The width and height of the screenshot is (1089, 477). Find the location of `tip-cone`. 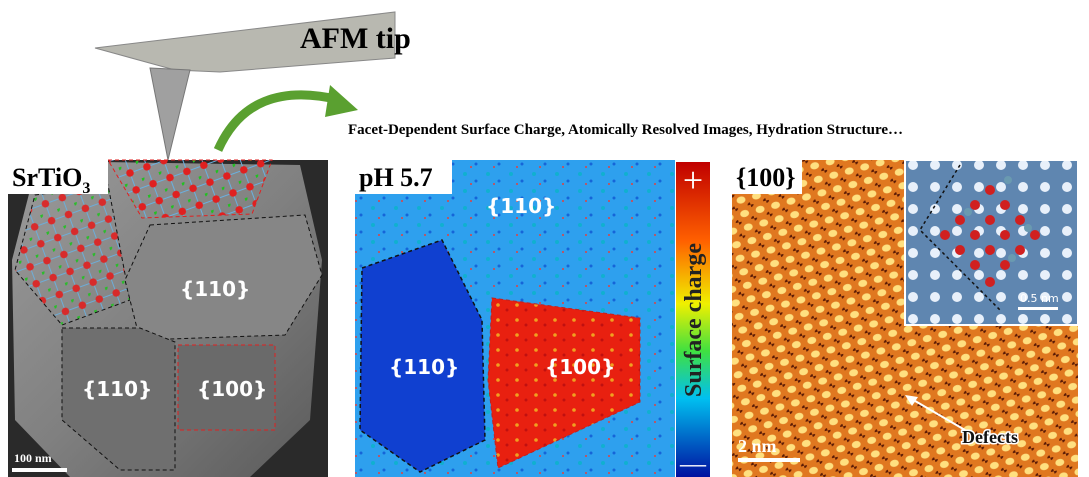

tip-cone is located at coordinates (170, 114).